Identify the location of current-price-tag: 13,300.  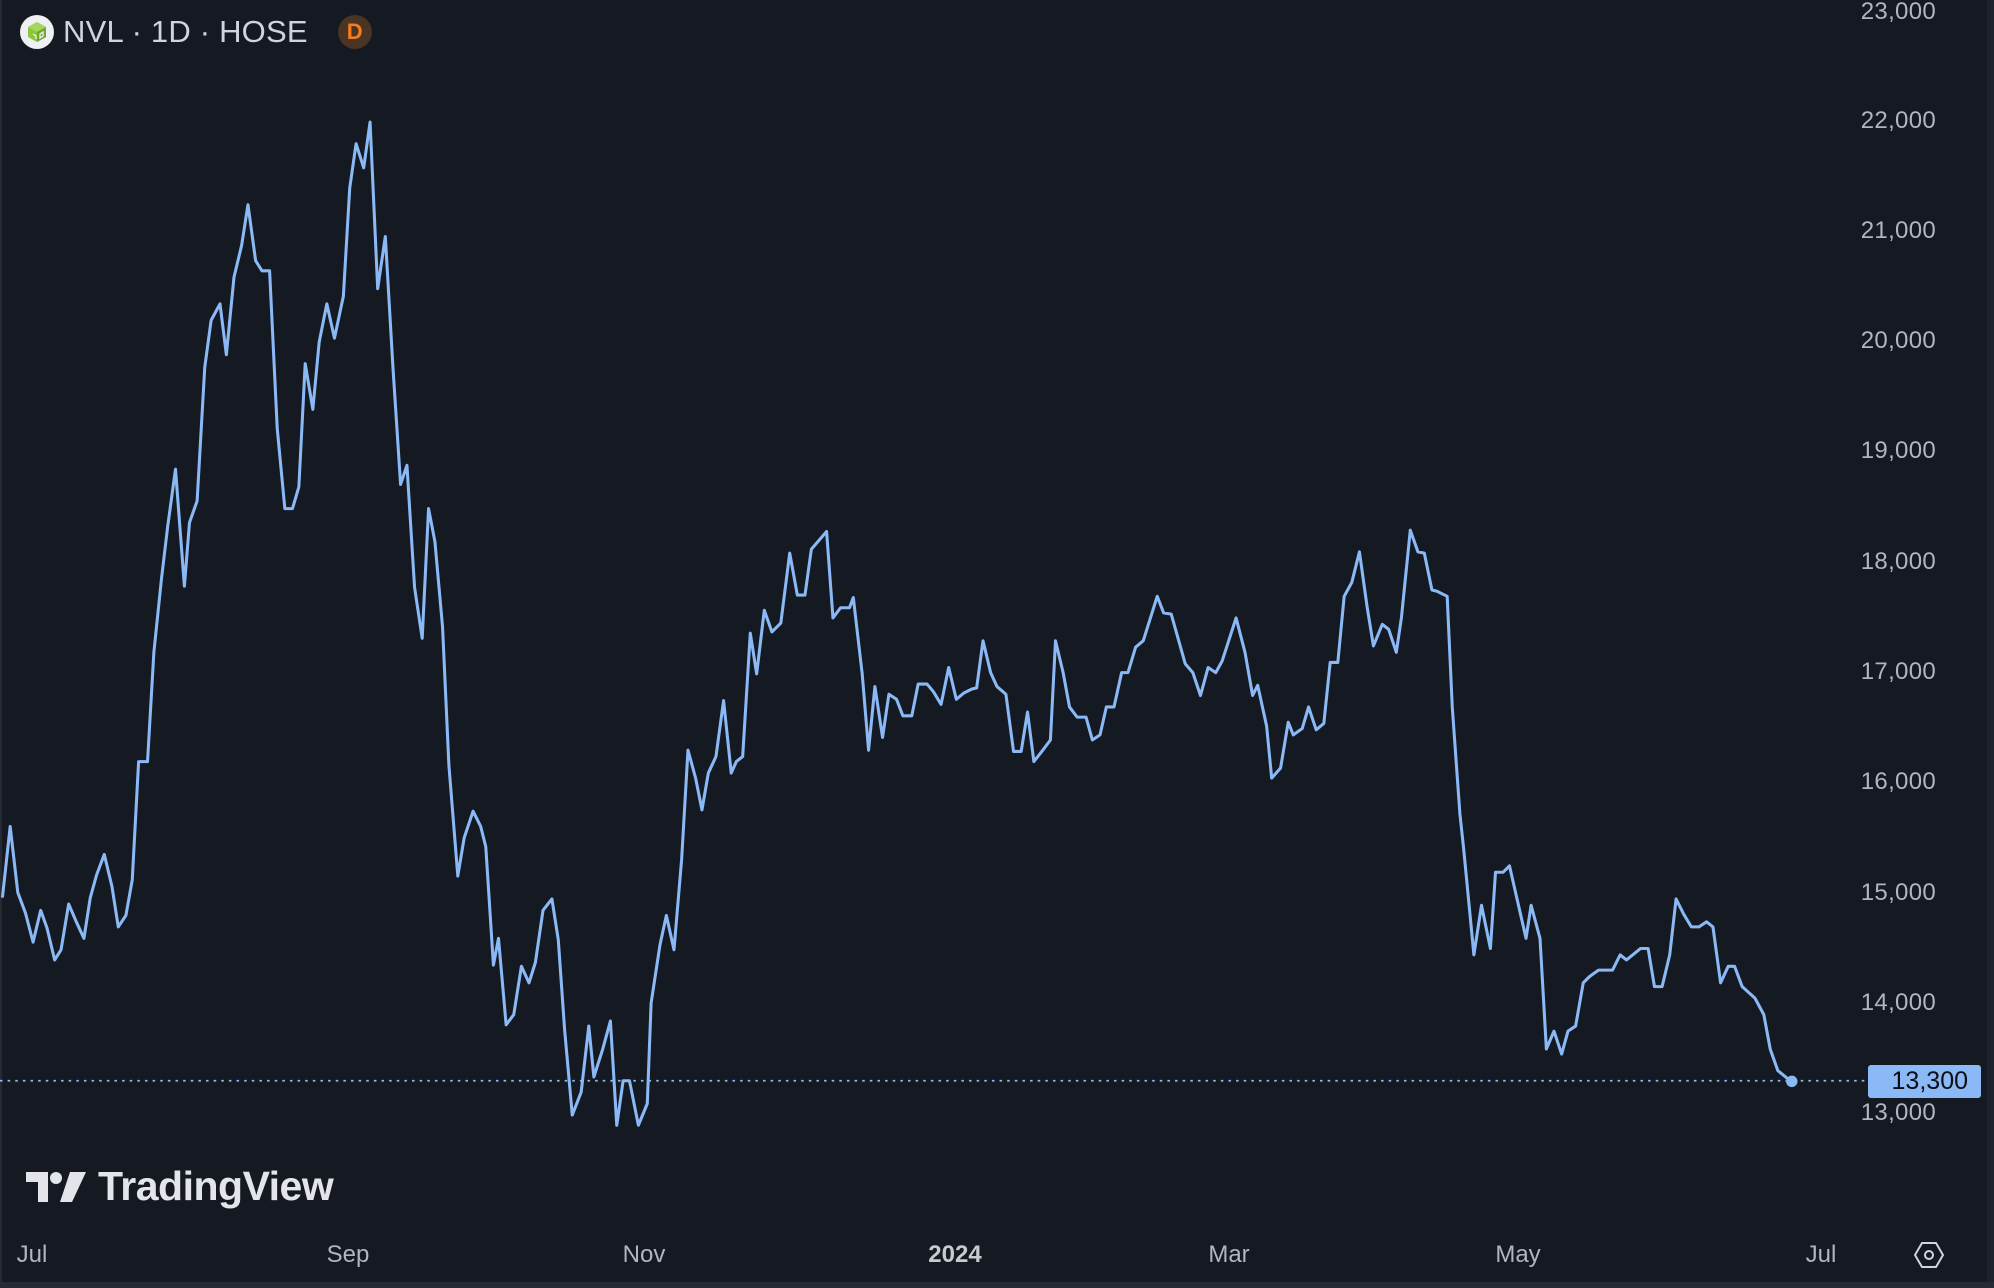
(1924, 1081).